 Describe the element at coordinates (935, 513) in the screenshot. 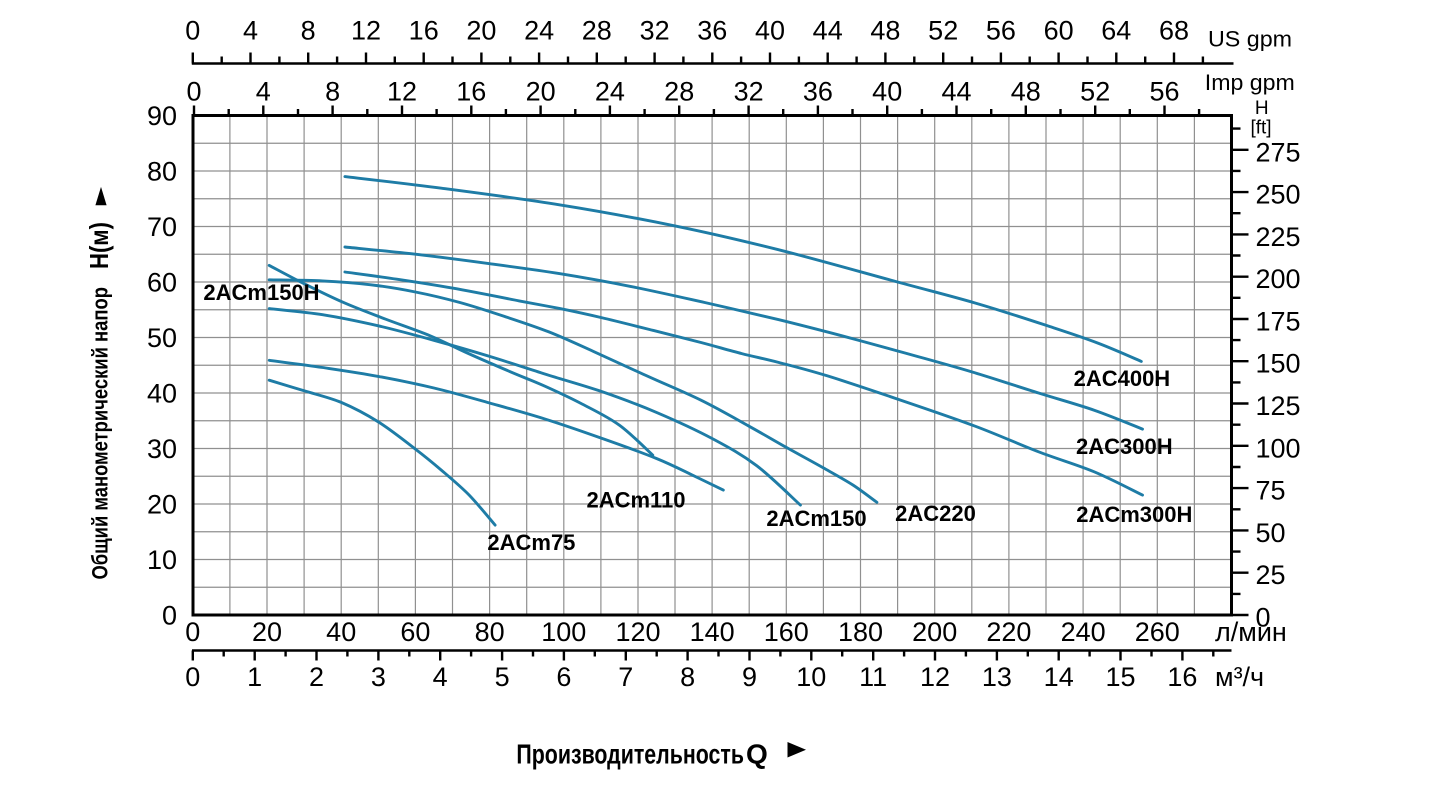

I see `svg-text: 2AC220` at that location.